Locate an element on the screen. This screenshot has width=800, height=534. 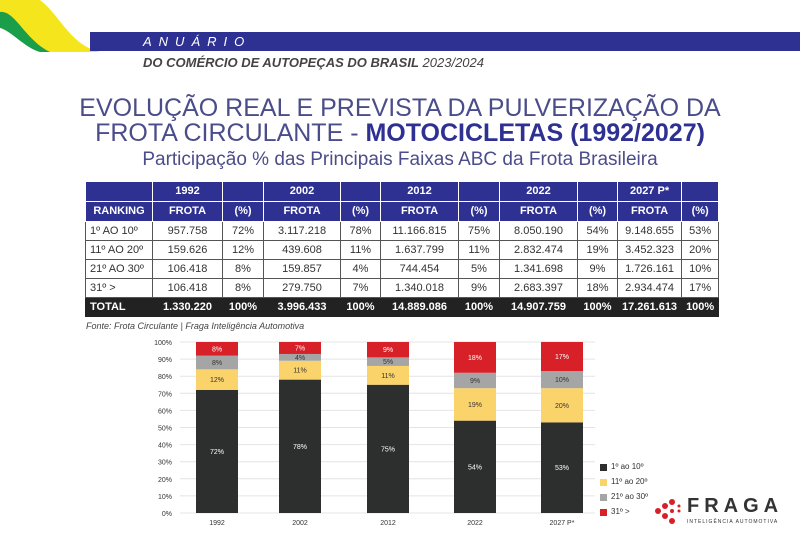
rank-cell: 1º AO 10º is located at coordinates (119, 231).